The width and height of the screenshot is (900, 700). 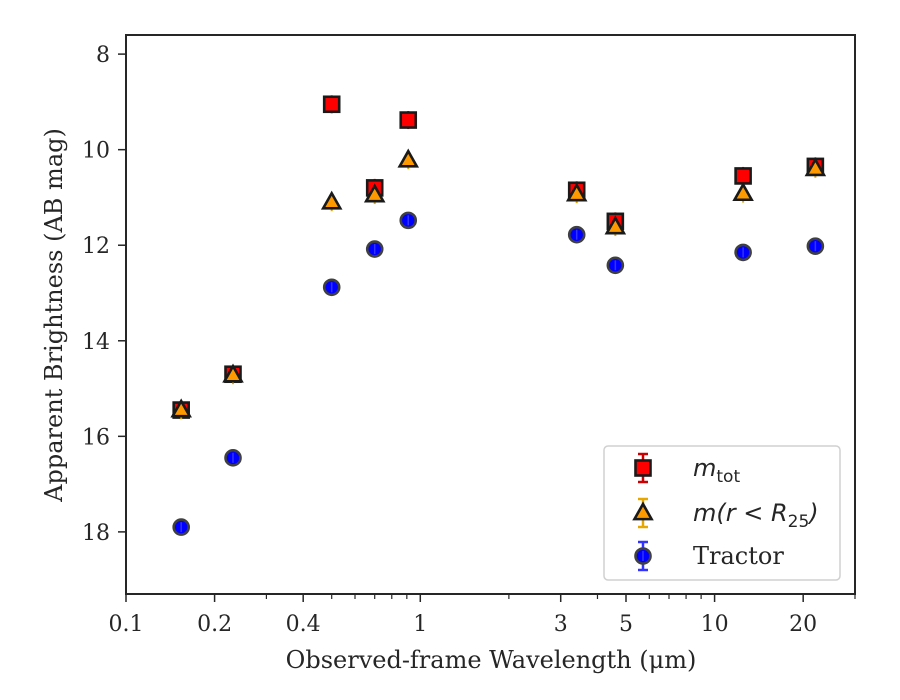 What do you see at coordinates (303, 624) in the screenshot?
I see `x-tick-label-2: 0.4` at bounding box center [303, 624].